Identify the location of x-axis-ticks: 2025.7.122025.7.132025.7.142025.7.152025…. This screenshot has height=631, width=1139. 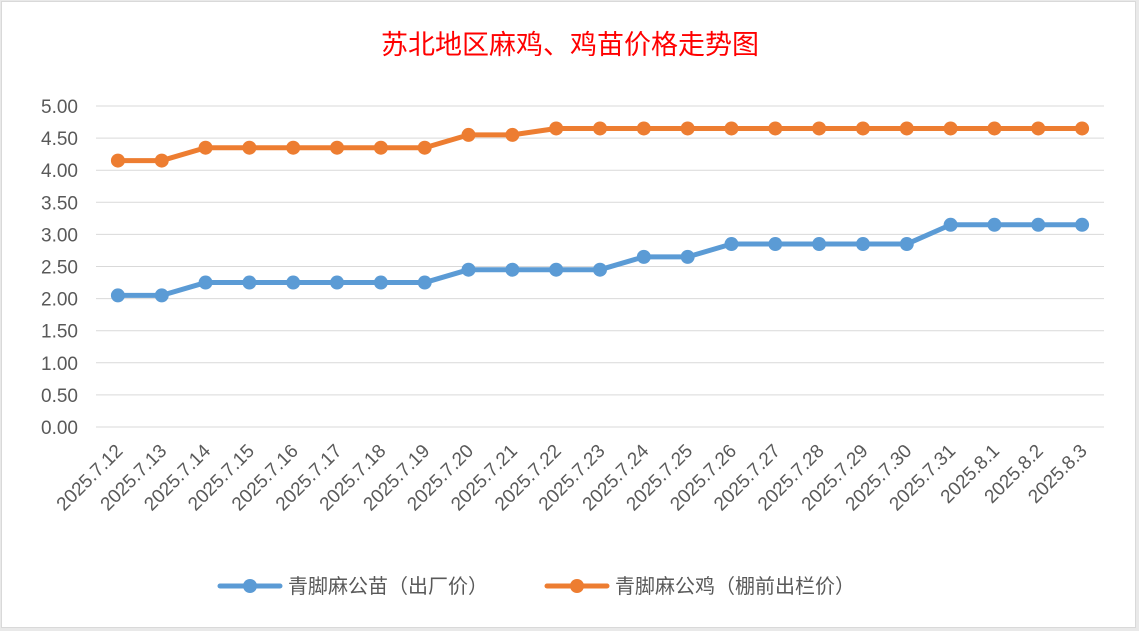
(572, 477).